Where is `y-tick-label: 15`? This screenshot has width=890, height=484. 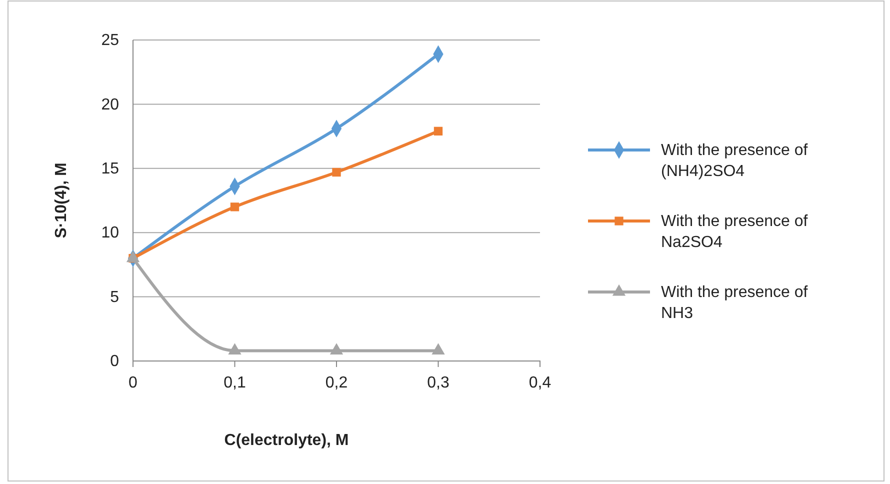
y-tick-label: 15 is located at coordinates (110, 169).